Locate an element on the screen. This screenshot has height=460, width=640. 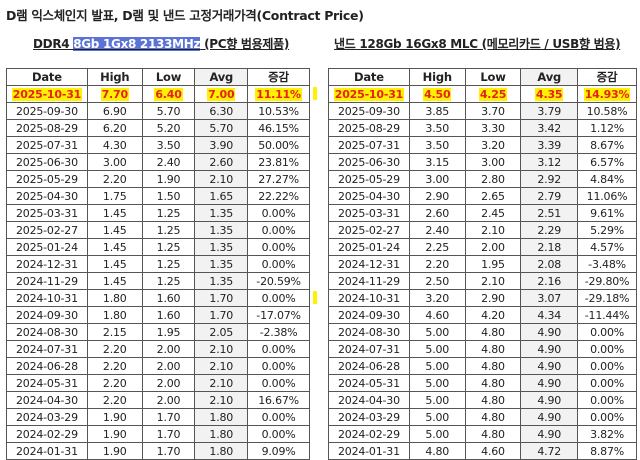
cell-value: 2024-09-30 is located at coordinates (46, 315).